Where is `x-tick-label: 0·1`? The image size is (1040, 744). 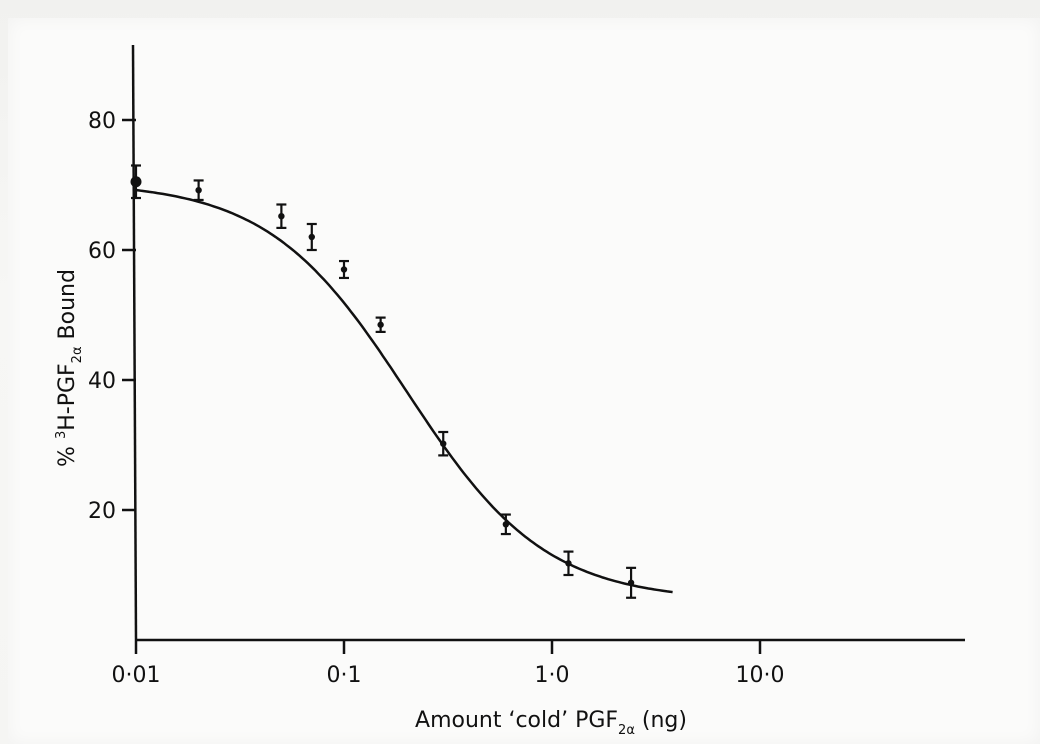
x-tick-label: 0·1 is located at coordinates (344, 675).